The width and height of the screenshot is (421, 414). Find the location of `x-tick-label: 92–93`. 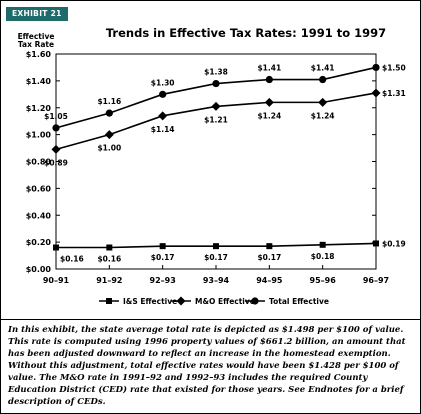

x-tick-label: 92–93 is located at coordinates (163, 280).